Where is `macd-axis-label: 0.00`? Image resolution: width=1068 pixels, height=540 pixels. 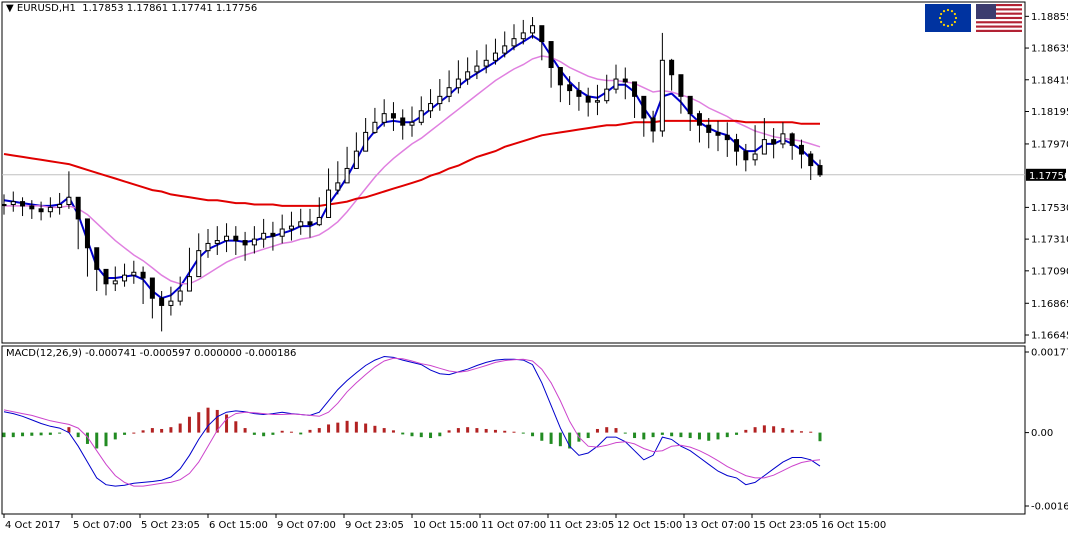
macd-axis-label: 0.00 is located at coordinates (1042, 433).